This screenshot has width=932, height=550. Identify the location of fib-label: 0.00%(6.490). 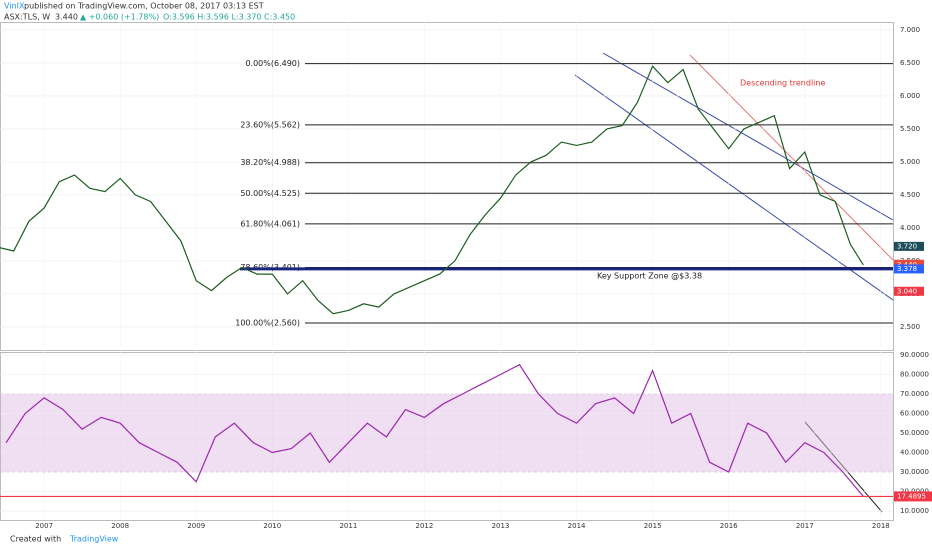
(272, 63).